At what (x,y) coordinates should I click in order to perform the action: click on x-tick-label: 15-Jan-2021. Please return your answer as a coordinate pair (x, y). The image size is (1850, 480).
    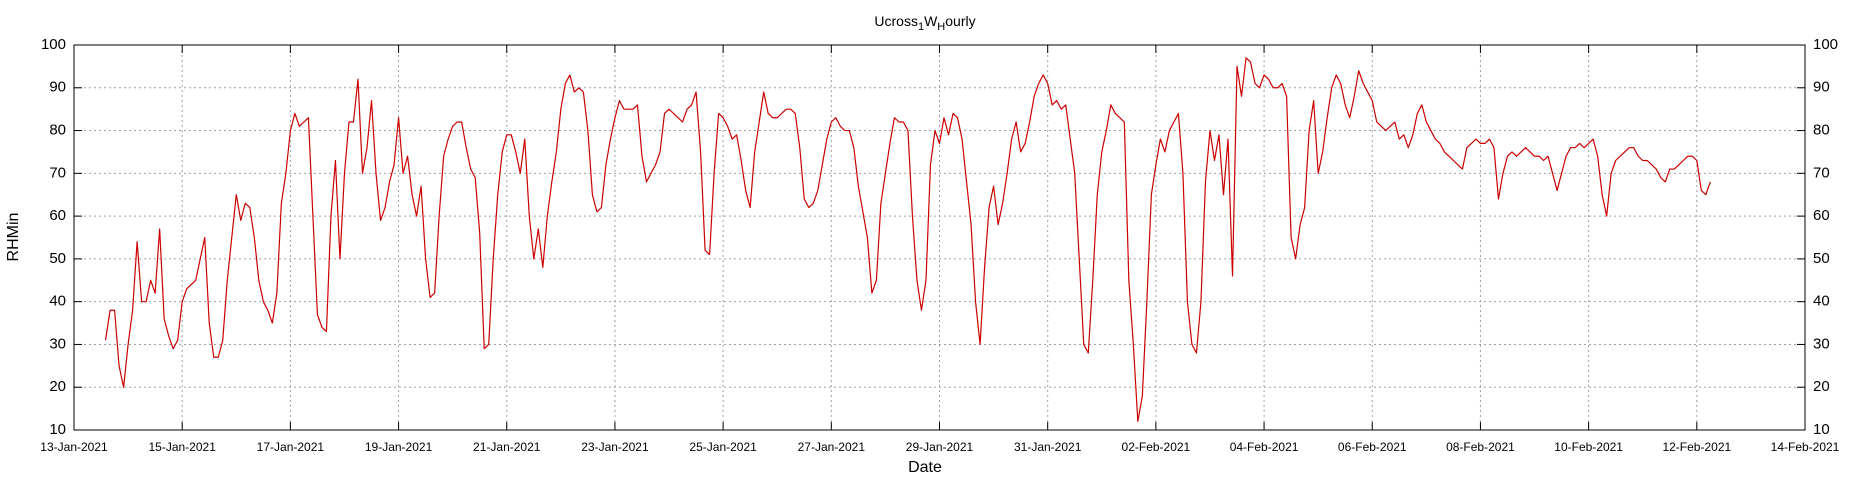
    Looking at the image, I should click on (182, 447).